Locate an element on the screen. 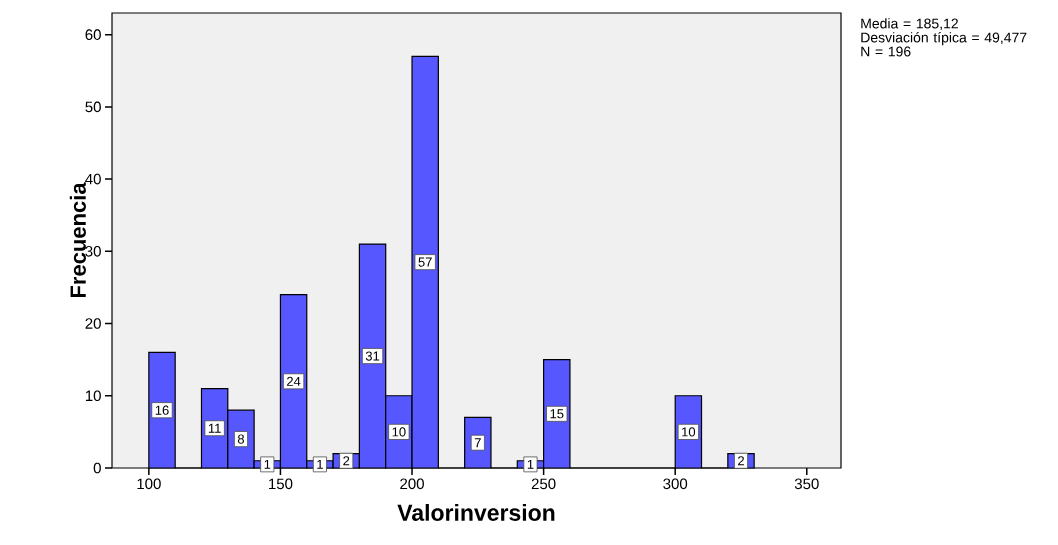 Image resolution: width=1058 pixels, height=545 pixels. y-axis-title: Frecuencia is located at coordinates (77, 240).